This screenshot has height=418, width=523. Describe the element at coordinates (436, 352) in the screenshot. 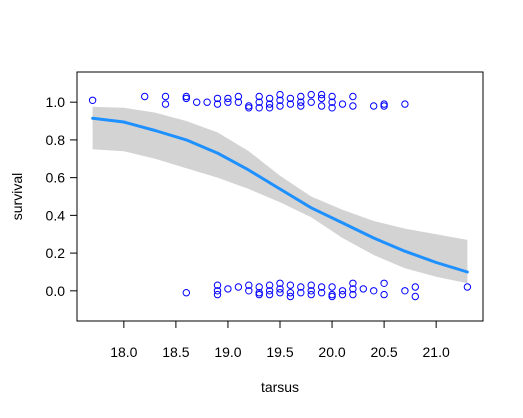

I see `x-tick-label: 21.0` at that location.